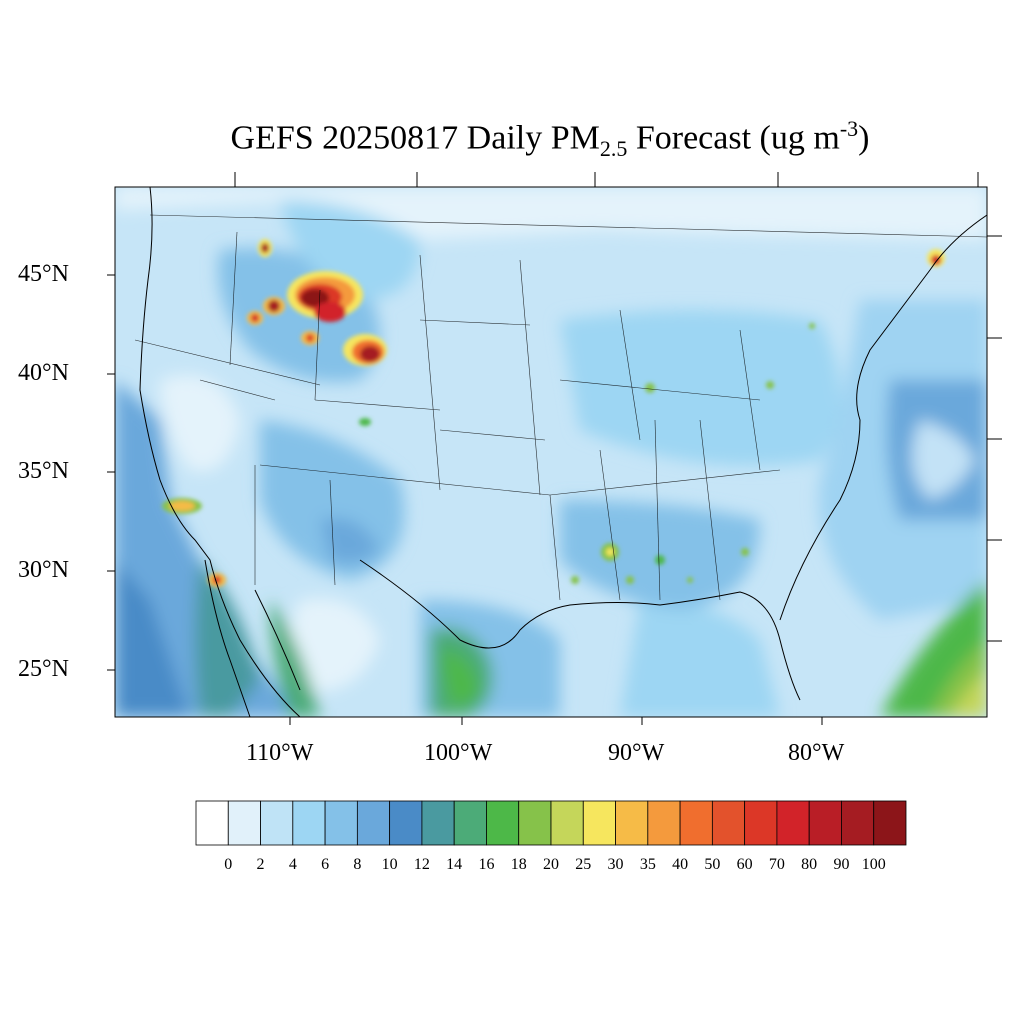  What do you see at coordinates (280, 753) in the screenshot?
I see `lon-label-110w: 110°W` at bounding box center [280, 753].